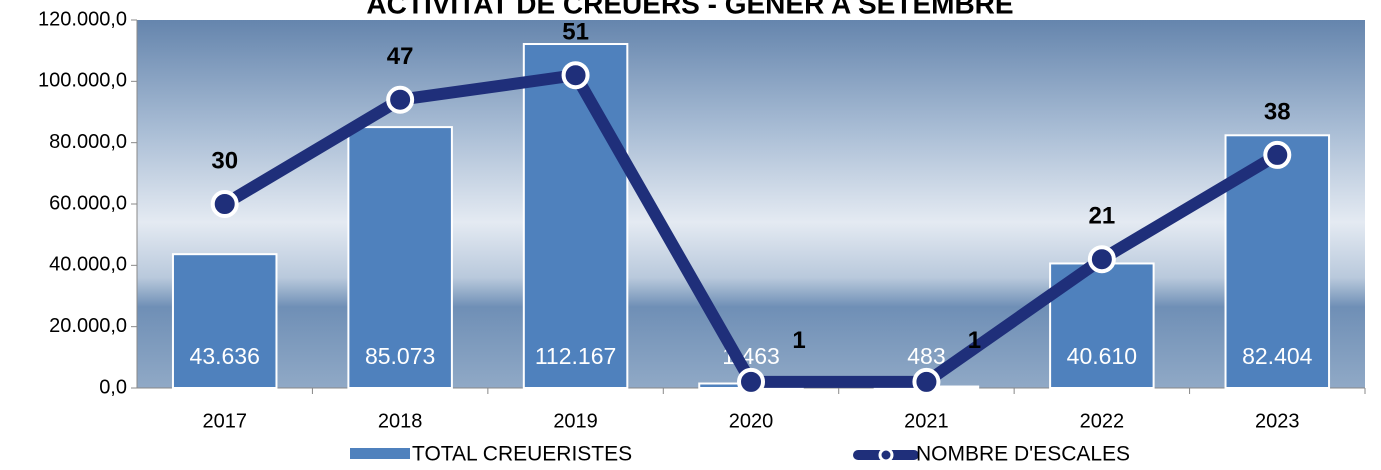 This screenshot has width=1381, height=470. I want to click on y-tick-label: 120.000,0, so click(82, 19).